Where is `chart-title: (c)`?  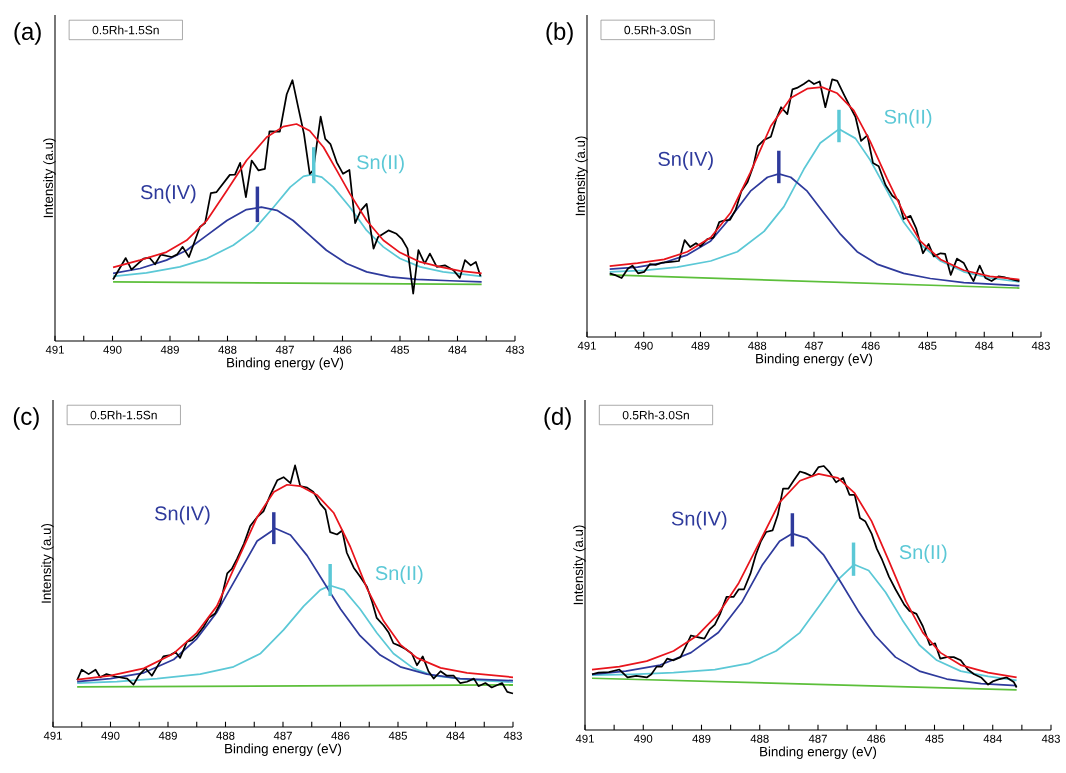
chart-title: (c) is located at coordinates (26, 418).